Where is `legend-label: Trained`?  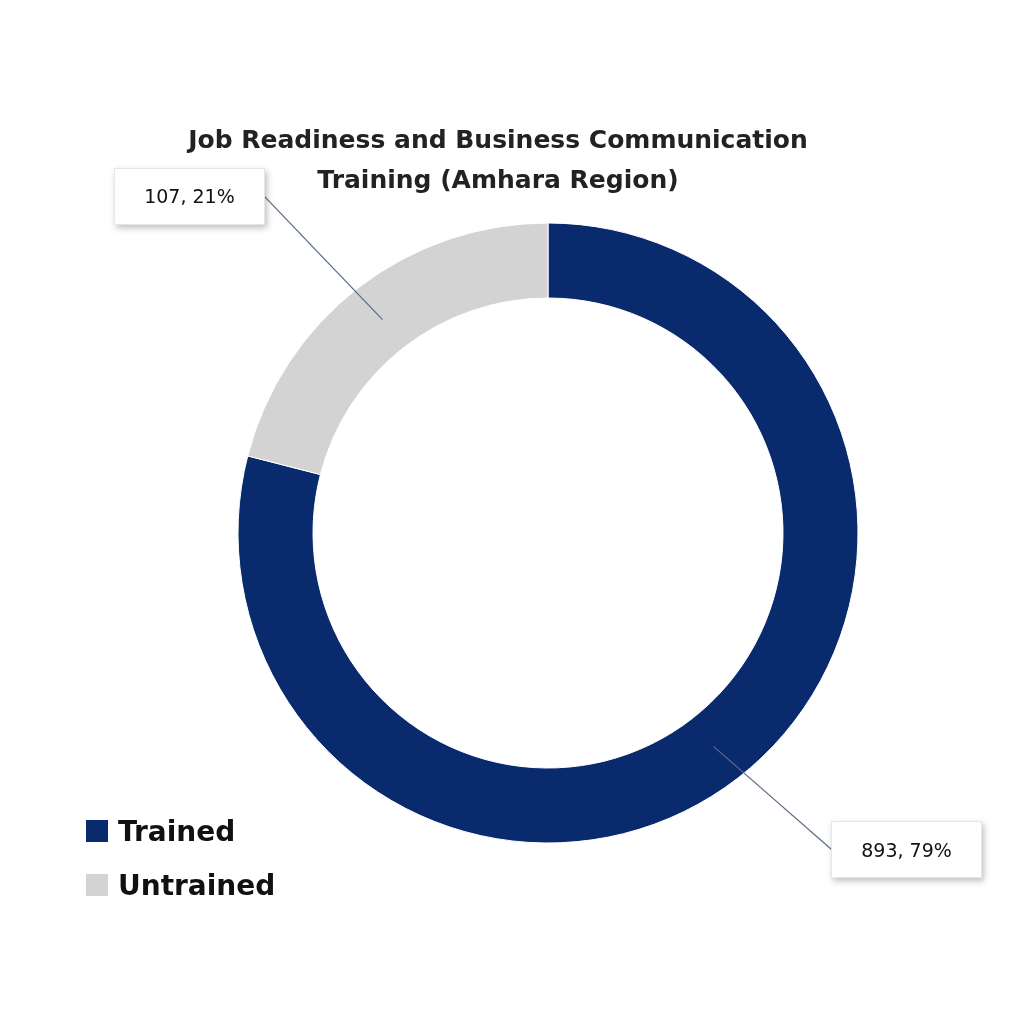
legend-label: Trained is located at coordinates (177, 831).